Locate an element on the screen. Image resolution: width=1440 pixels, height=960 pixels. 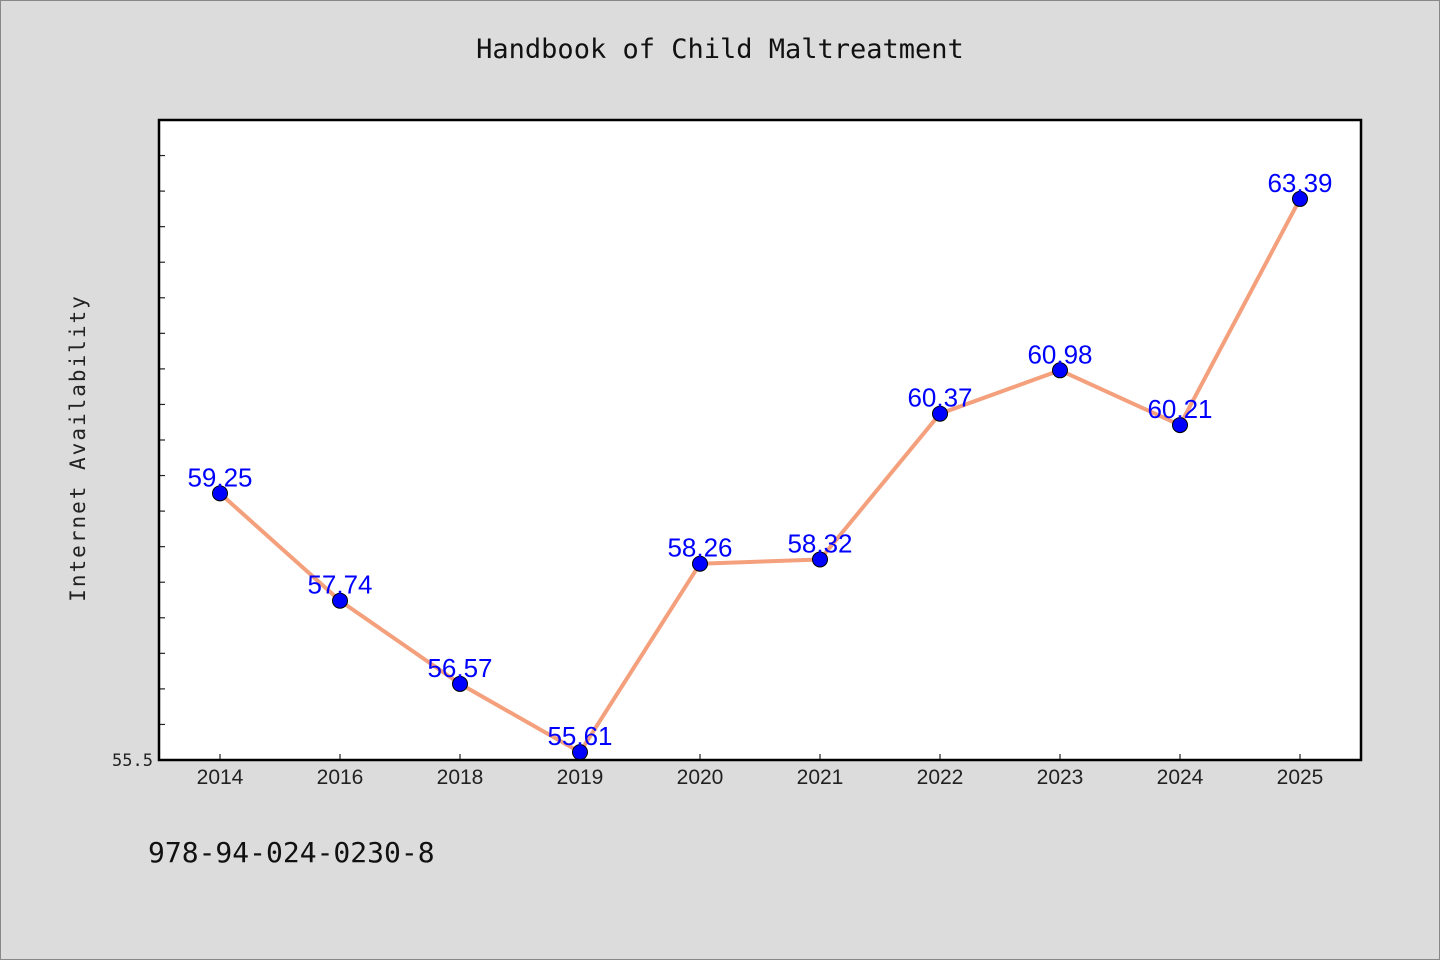
data-label: 63.39 is located at coordinates (1299, 183).